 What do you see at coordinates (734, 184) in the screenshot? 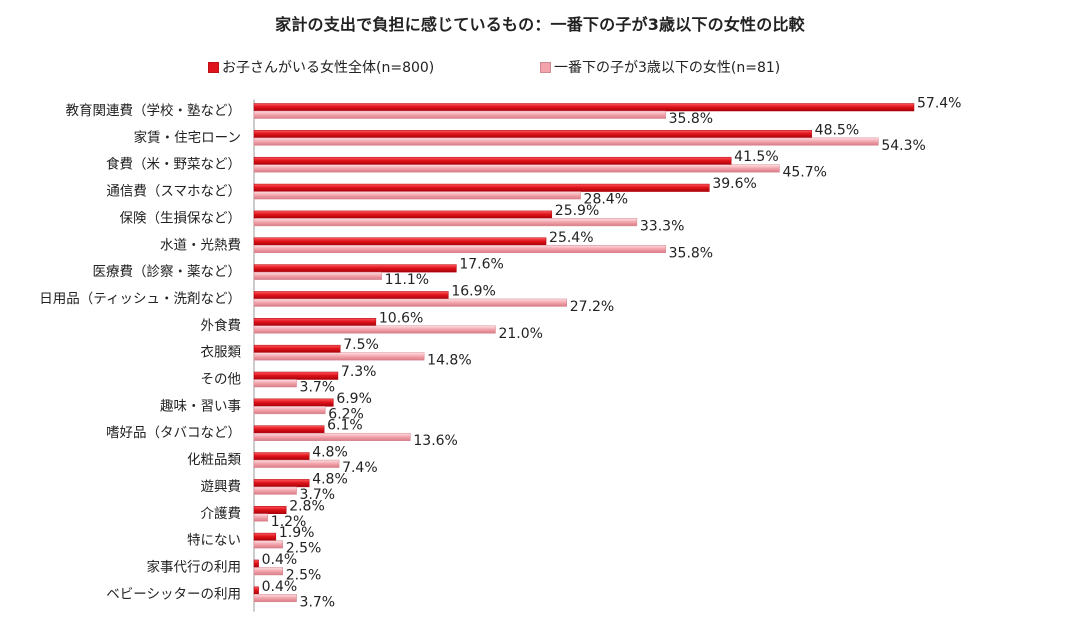
I see `data-label-series-1: 39.6%` at bounding box center [734, 184].